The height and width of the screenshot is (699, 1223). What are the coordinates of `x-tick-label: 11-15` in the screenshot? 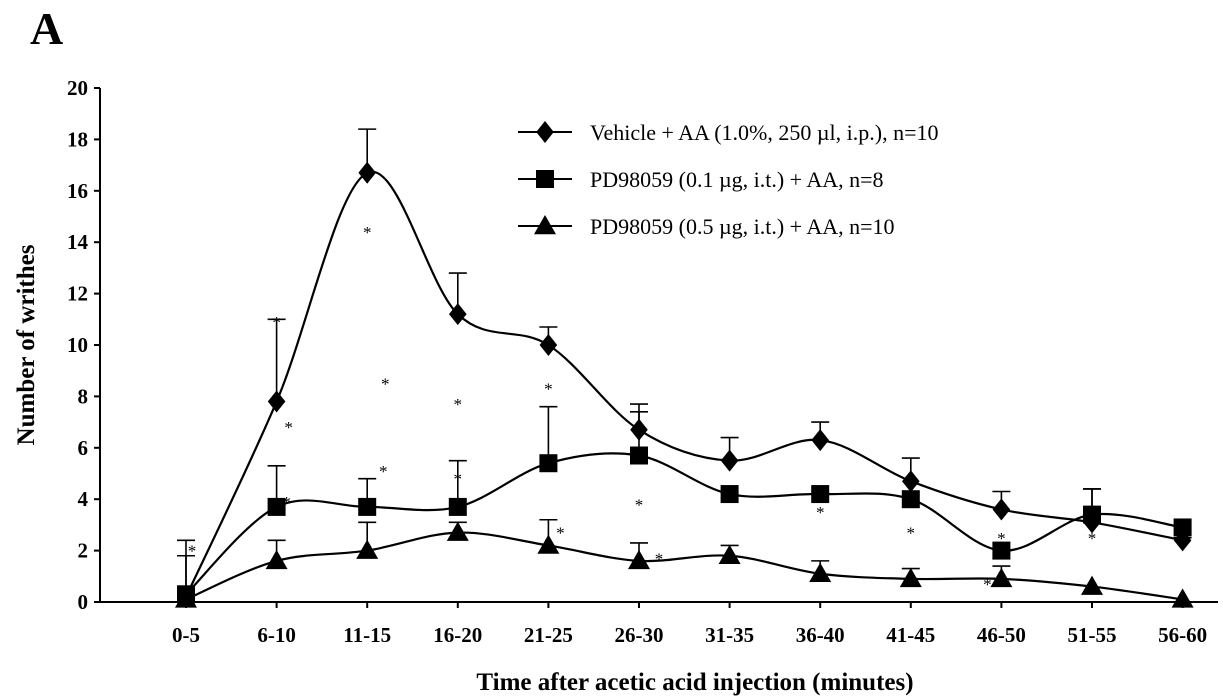 It's located at (367, 635).